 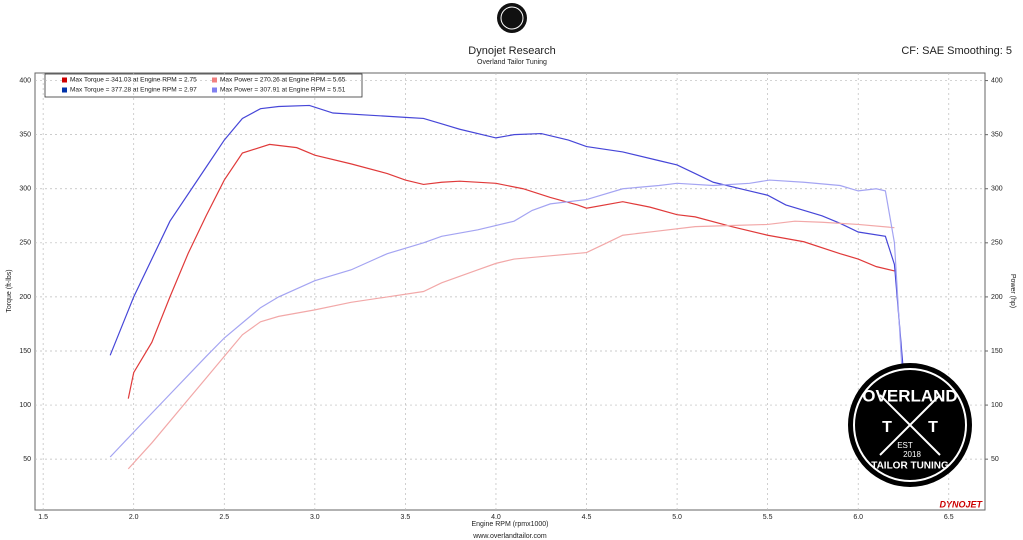 I want to click on badge-top: OVERLAND, so click(x=909, y=395).